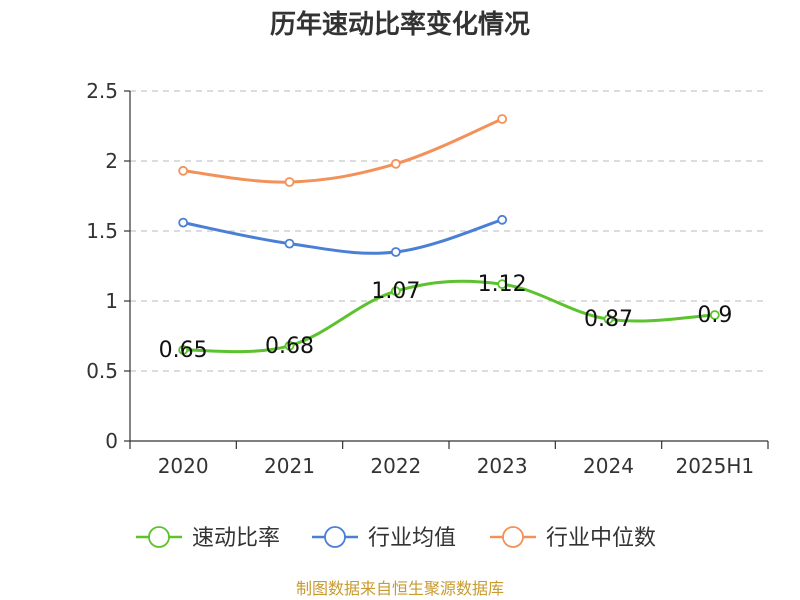  I want to click on legend-item-2: 行业中位数, so click(573, 538).